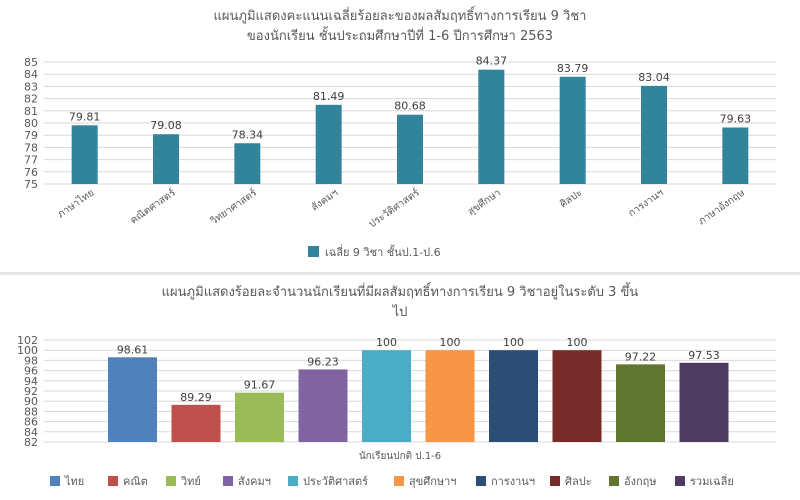 This screenshot has height=500, width=800. I want to click on chart2-data-label: 91.67, so click(260, 385).